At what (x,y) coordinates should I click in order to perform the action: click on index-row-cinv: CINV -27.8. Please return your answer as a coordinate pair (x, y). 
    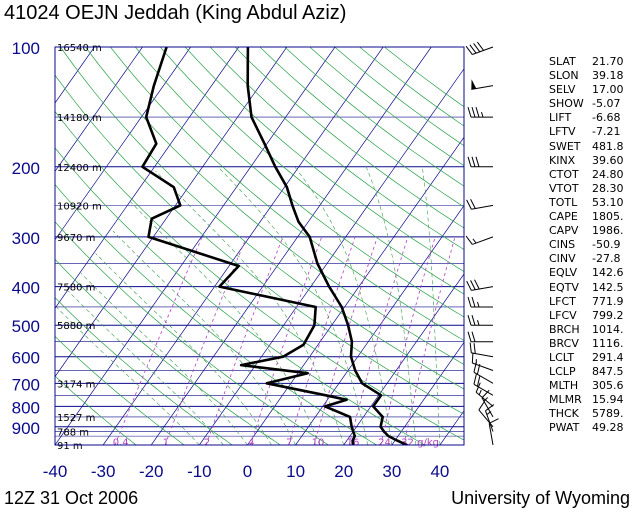
    Looking at the image, I should click on (590, 259).